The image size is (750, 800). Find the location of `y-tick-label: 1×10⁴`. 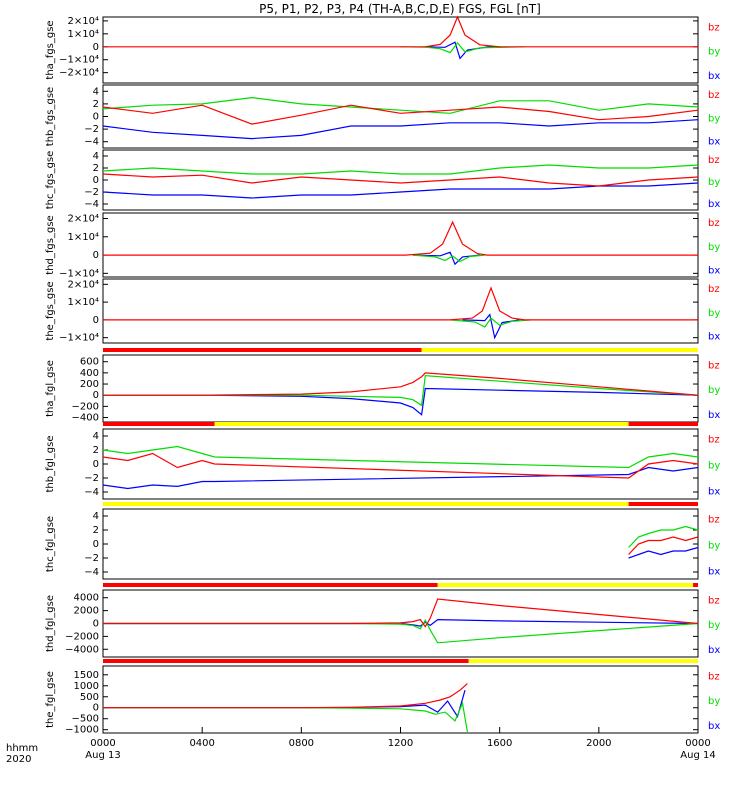

y-tick-label: 1×10⁴ is located at coordinates (83, 302).